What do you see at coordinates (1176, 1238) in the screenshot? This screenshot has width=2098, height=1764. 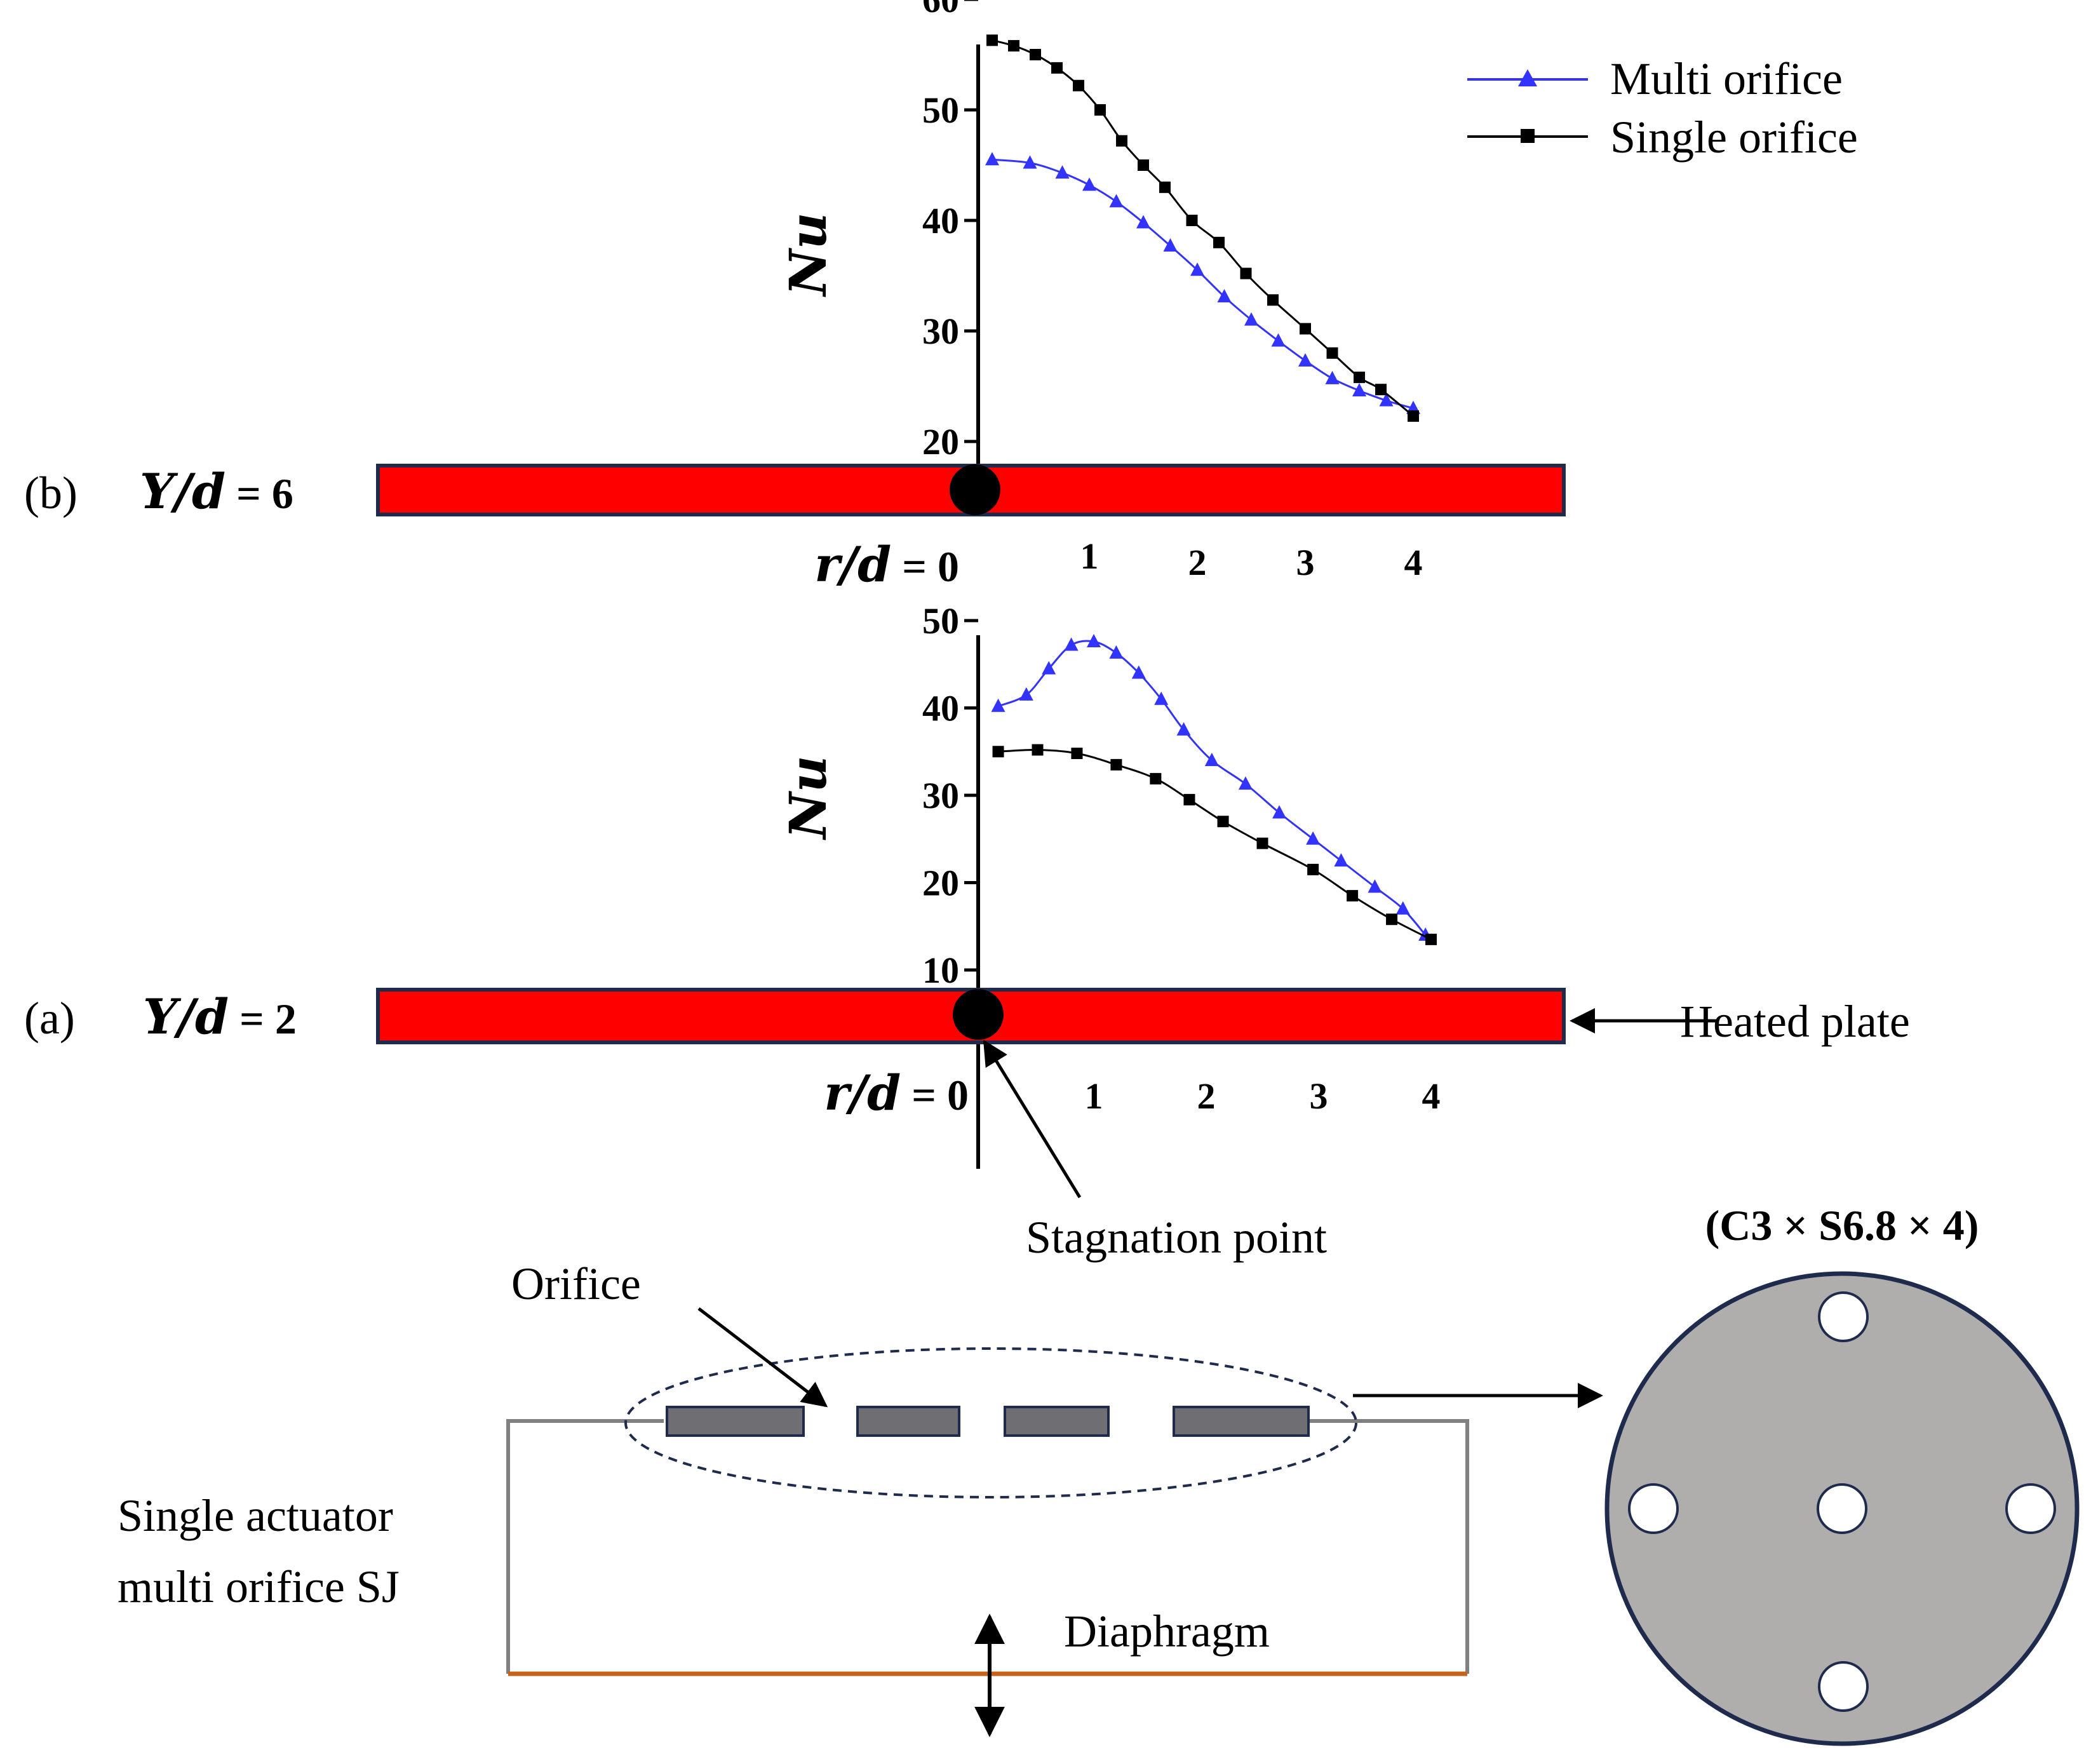 I see `stagnation-label: Stagnation point` at bounding box center [1176, 1238].